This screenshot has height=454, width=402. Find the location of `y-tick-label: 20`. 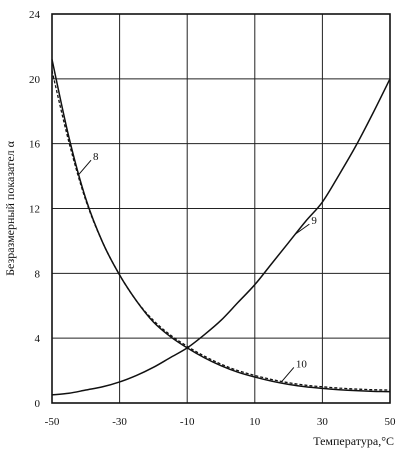

y-tick-label: 20 is located at coordinates (35, 80).